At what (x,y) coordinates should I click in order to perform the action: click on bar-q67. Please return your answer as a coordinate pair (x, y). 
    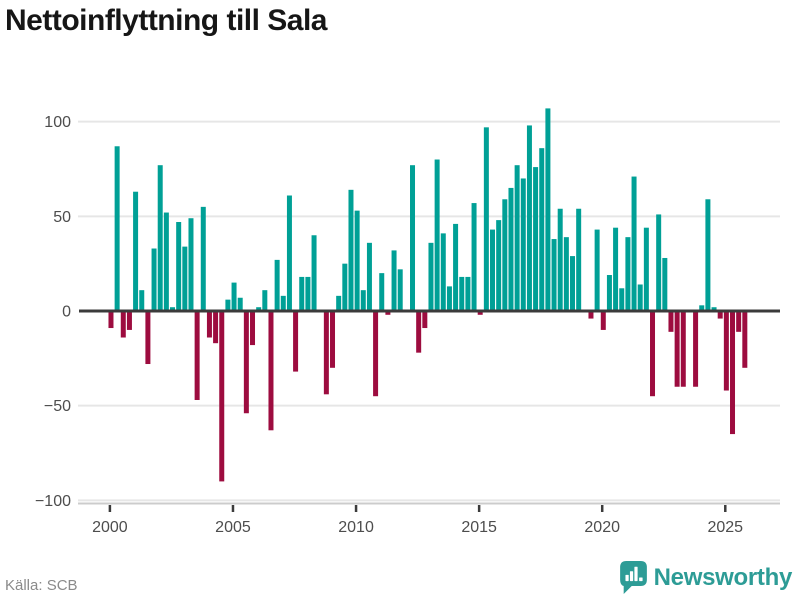
    Looking at the image, I should click on (523, 244).